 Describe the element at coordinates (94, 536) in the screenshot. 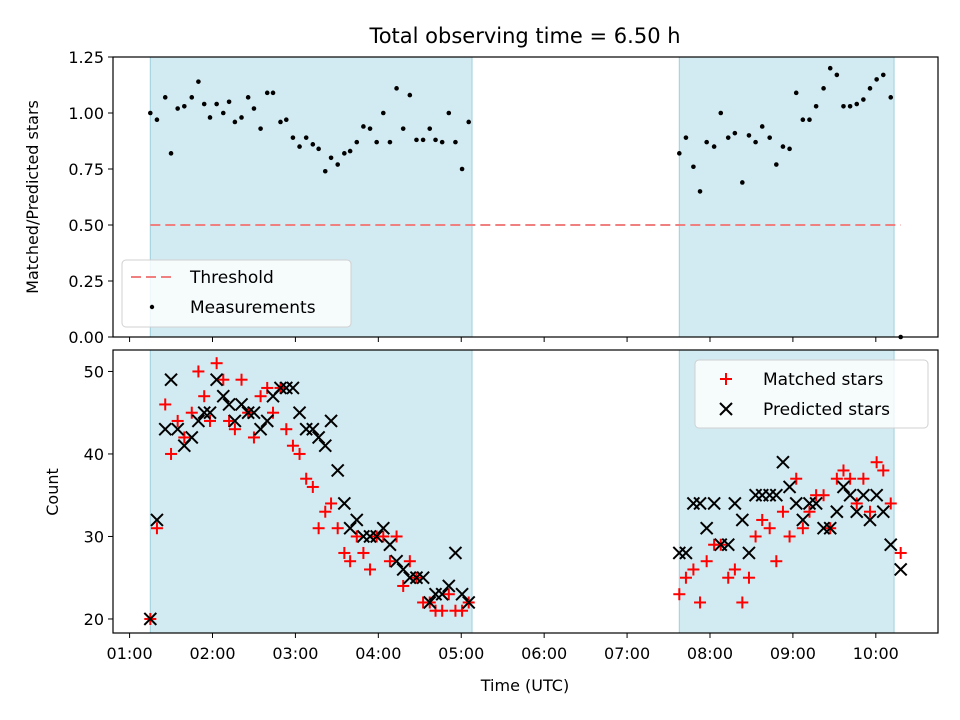

I see `y-tick-label: 30` at that location.